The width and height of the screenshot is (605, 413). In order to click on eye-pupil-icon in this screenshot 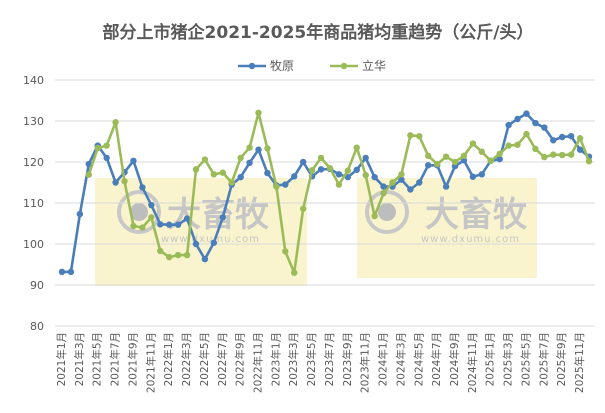, I will do `click(139, 212)`.